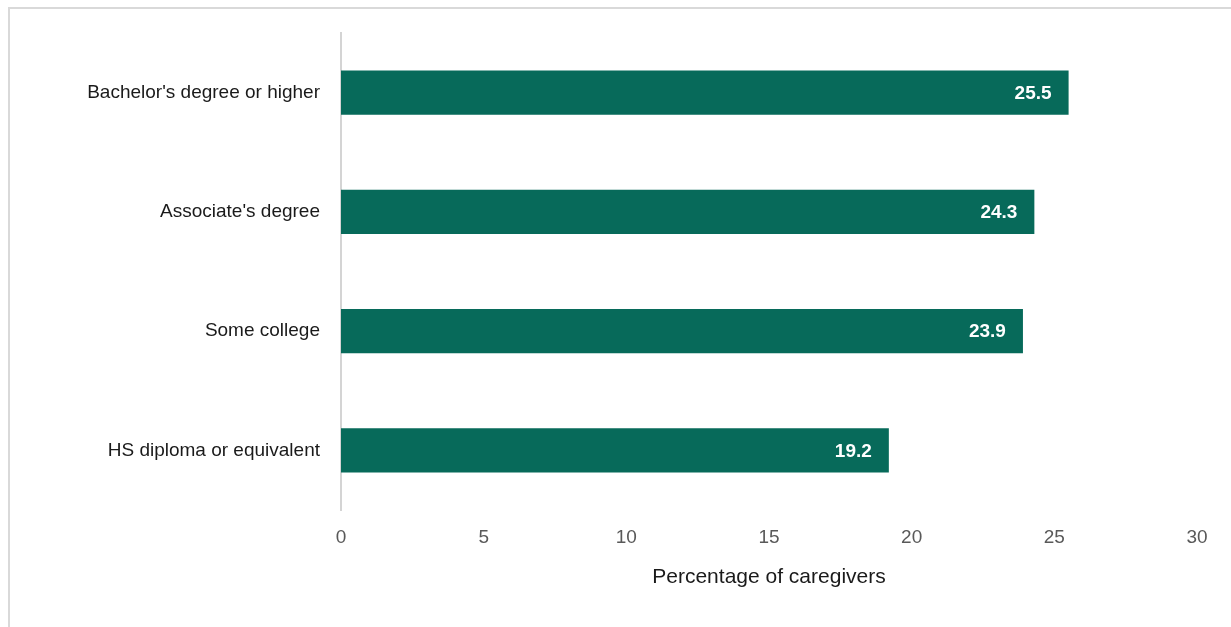 This screenshot has width=1231, height=627. What do you see at coordinates (214, 449) in the screenshot?
I see `y-tick-label: HS diploma or equivalent` at bounding box center [214, 449].